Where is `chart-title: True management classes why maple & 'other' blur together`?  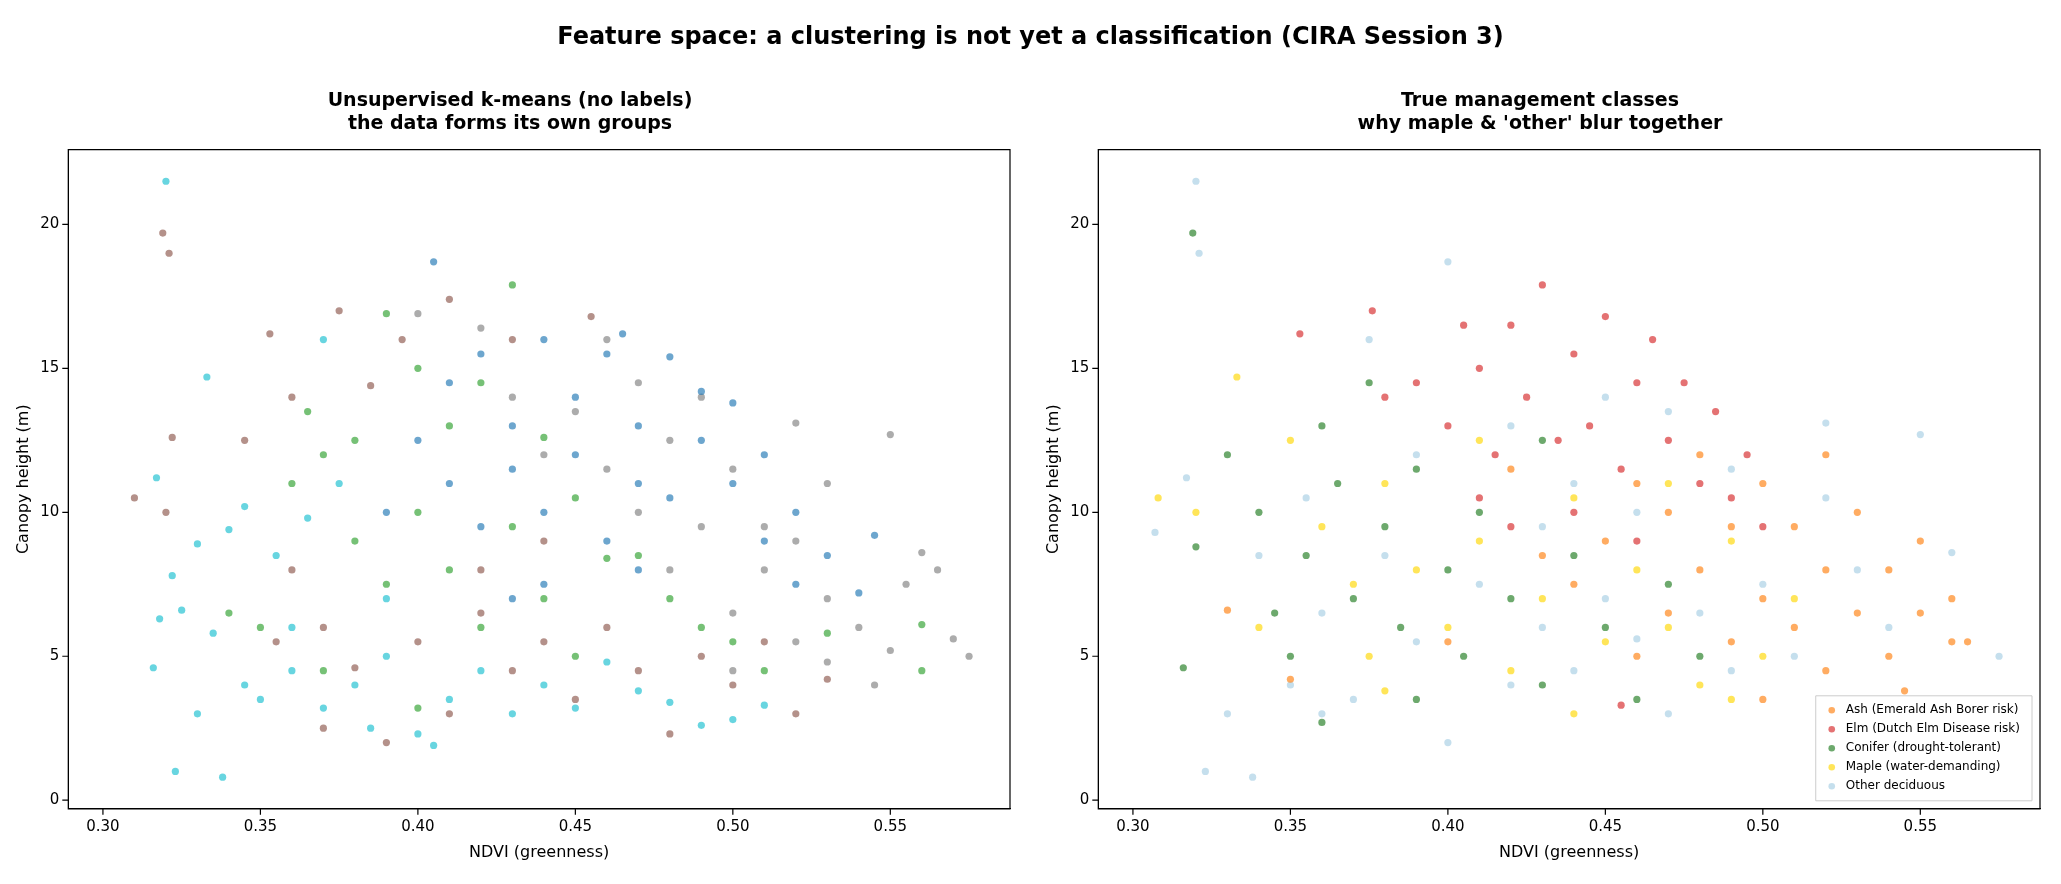
chart-title: True management classes why maple & 'other' blur together is located at coordinates (1540, 111).